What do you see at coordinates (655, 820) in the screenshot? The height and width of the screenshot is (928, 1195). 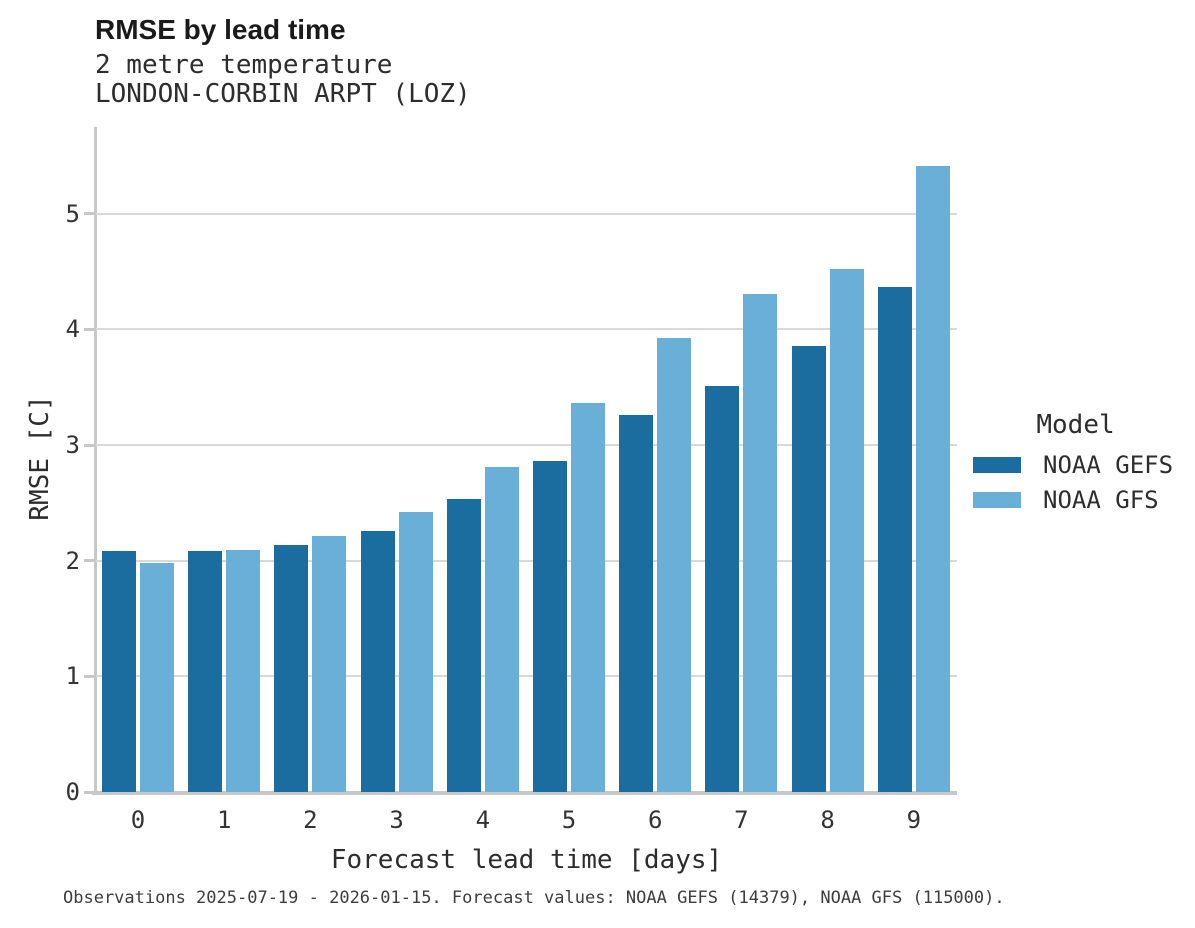 I see `x-tick-label-6: 6` at bounding box center [655, 820].